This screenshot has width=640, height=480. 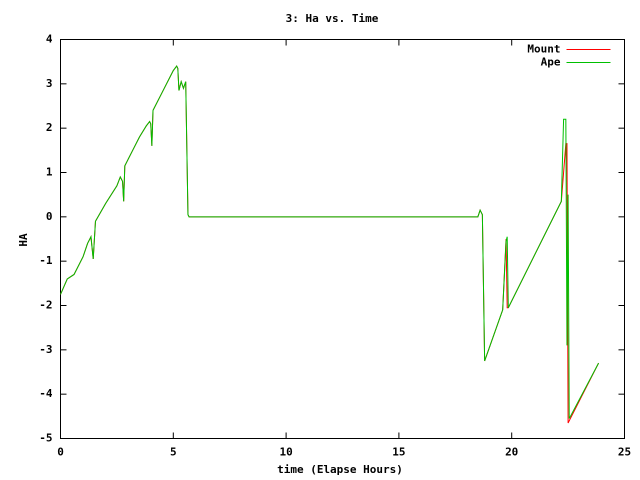 What do you see at coordinates (45, 438) in the screenshot?
I see `y-tick-label: -5` at bounding box center [45, 438].